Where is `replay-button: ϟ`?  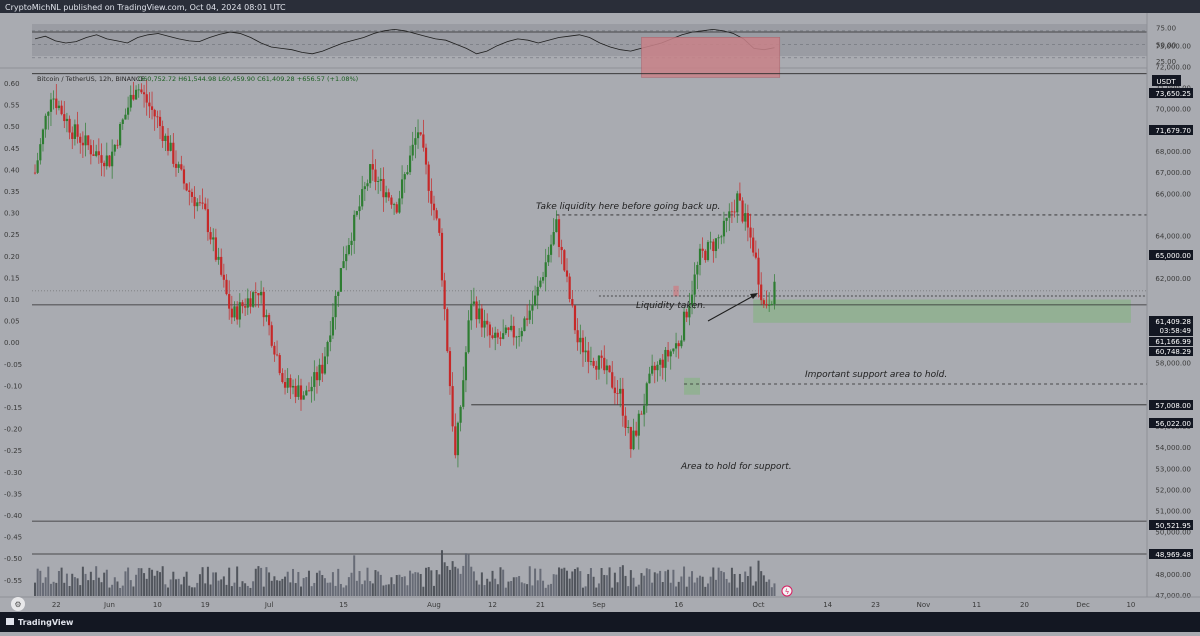 replay-button: ϟ is located at coordinates (787, 591).